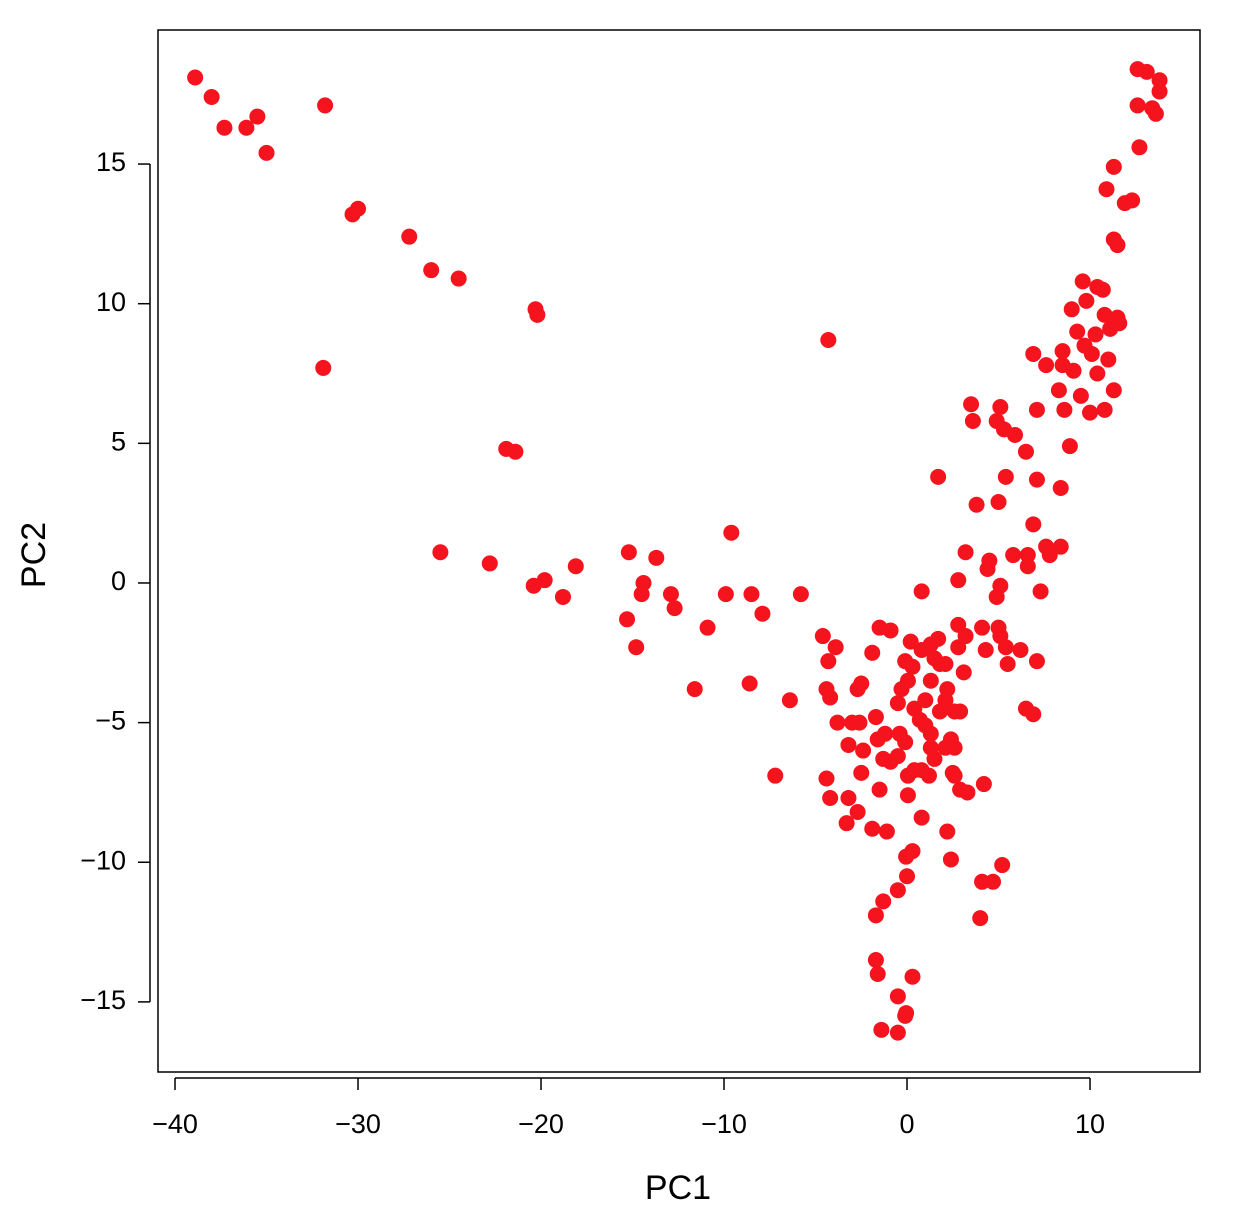 The image size is (1250, 1214). Describe the element at coordinates (103, 1000) in the screenshot. I see `y-tick-label: −15` at that location.